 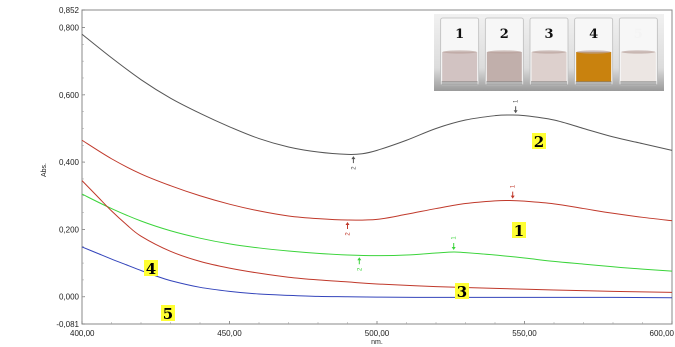 What do you see at coordinates (662, 333) in the screenshot?
I see `x-tick-label: 600,00` at bounding box center [662, 333].